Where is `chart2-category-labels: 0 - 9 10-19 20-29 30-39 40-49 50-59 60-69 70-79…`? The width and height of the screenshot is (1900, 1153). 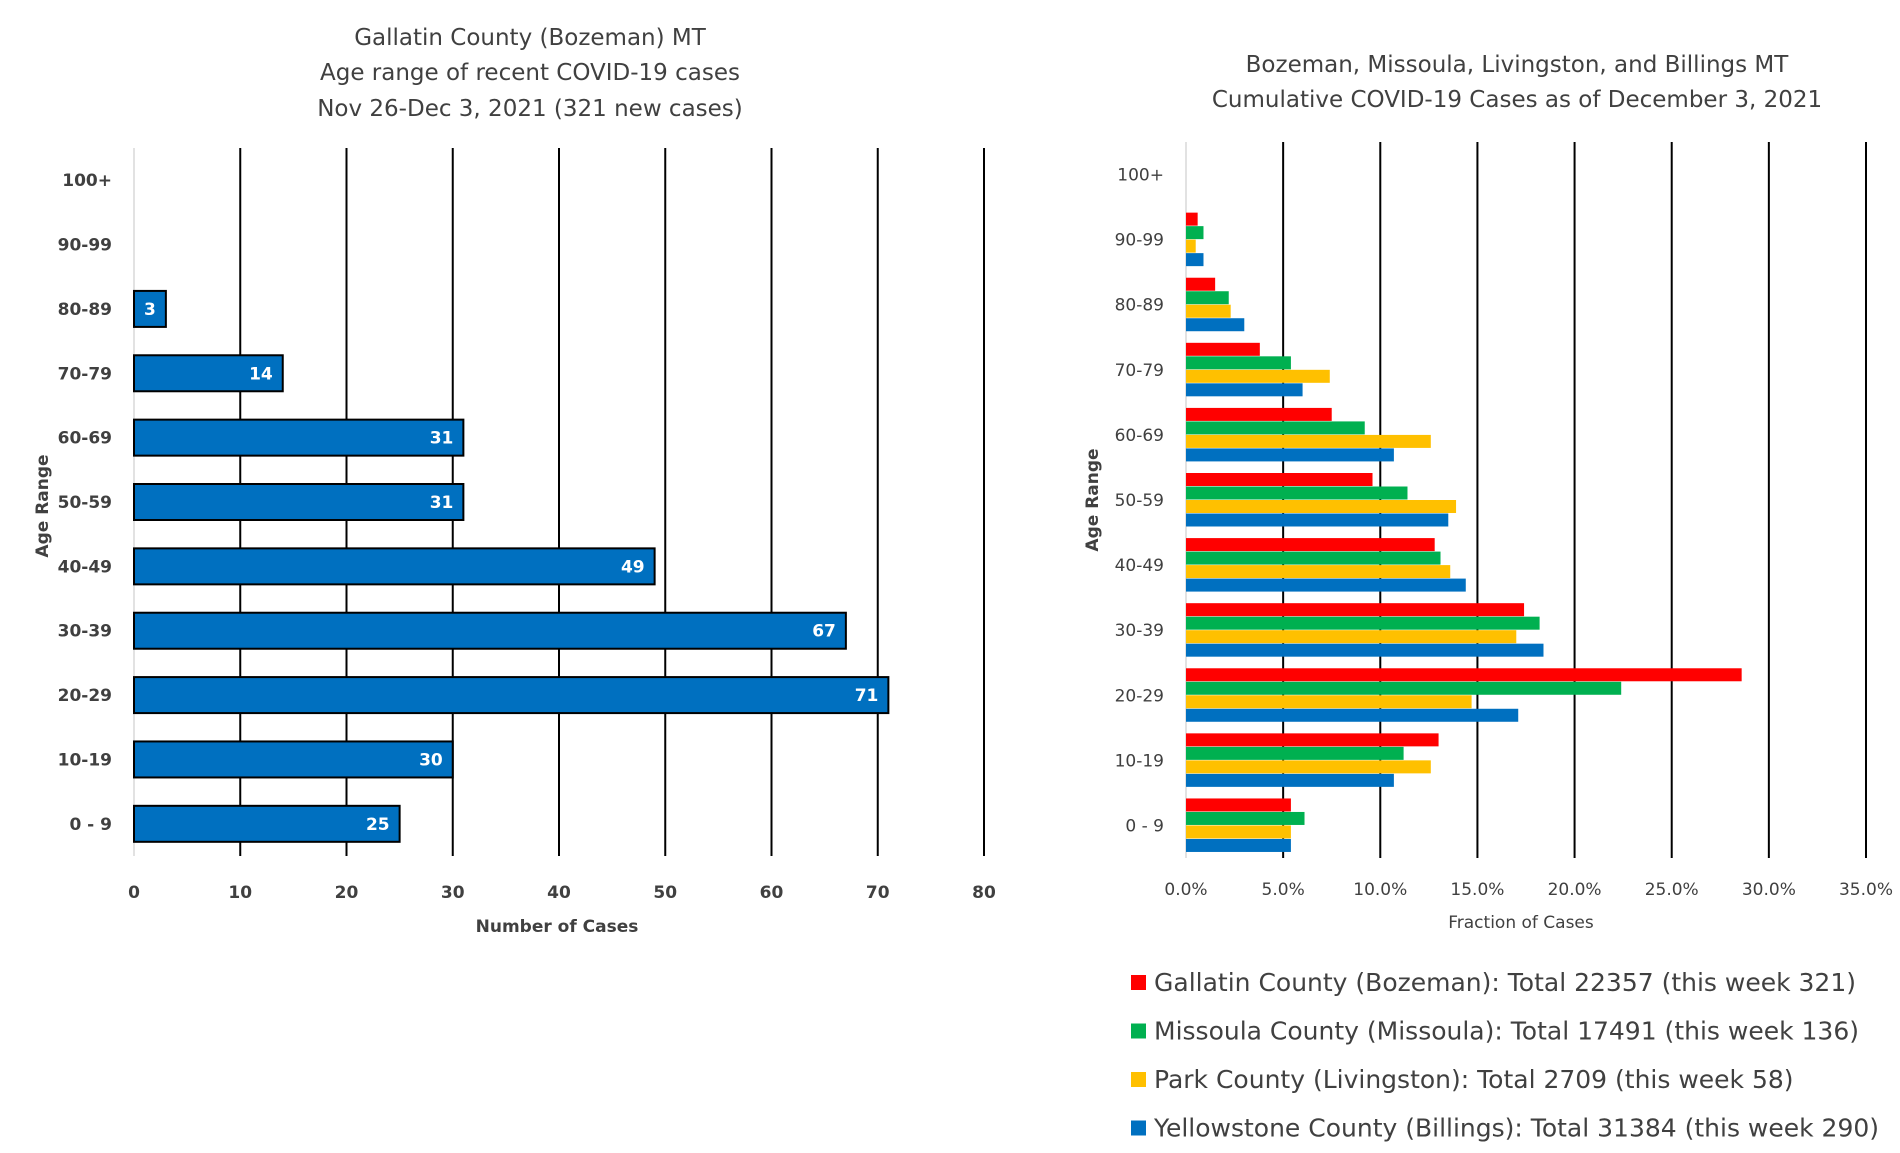
chart2-category-labels: 0 - 9 10-19 20-29 30-39 40-49 50-59 60-69 70-79… is located at coordinates (1139, 501).